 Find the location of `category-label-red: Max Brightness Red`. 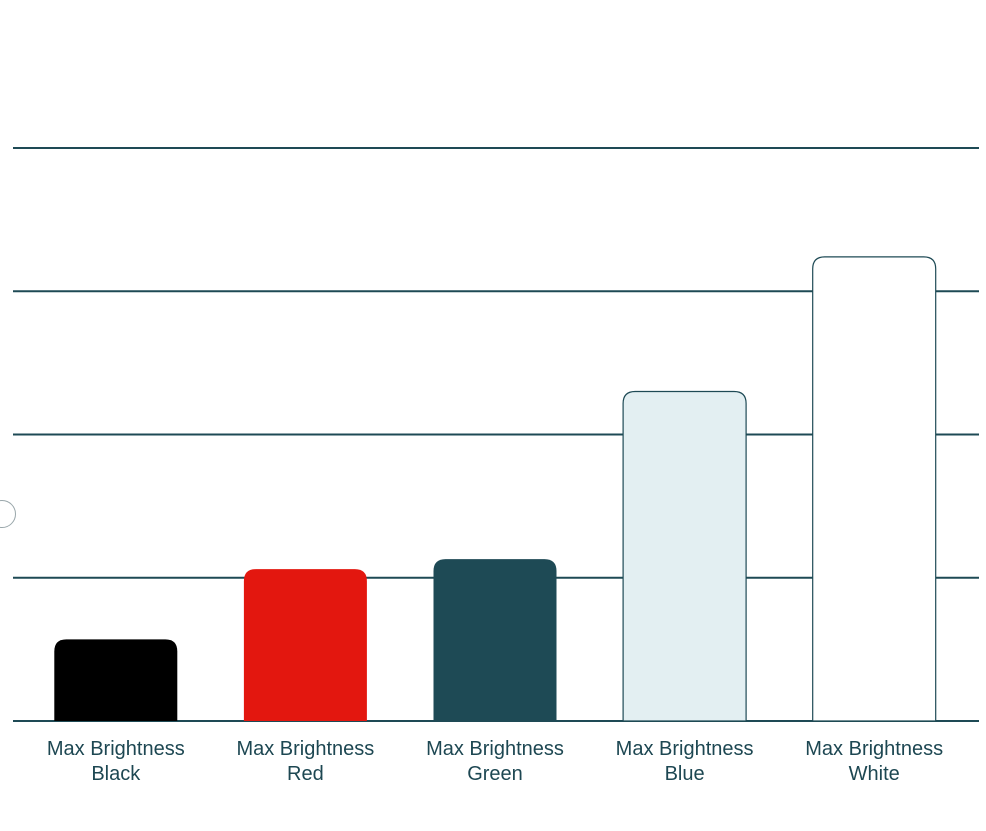

category-label-red: Max Brightness Red is located at coordinates (305, 761).